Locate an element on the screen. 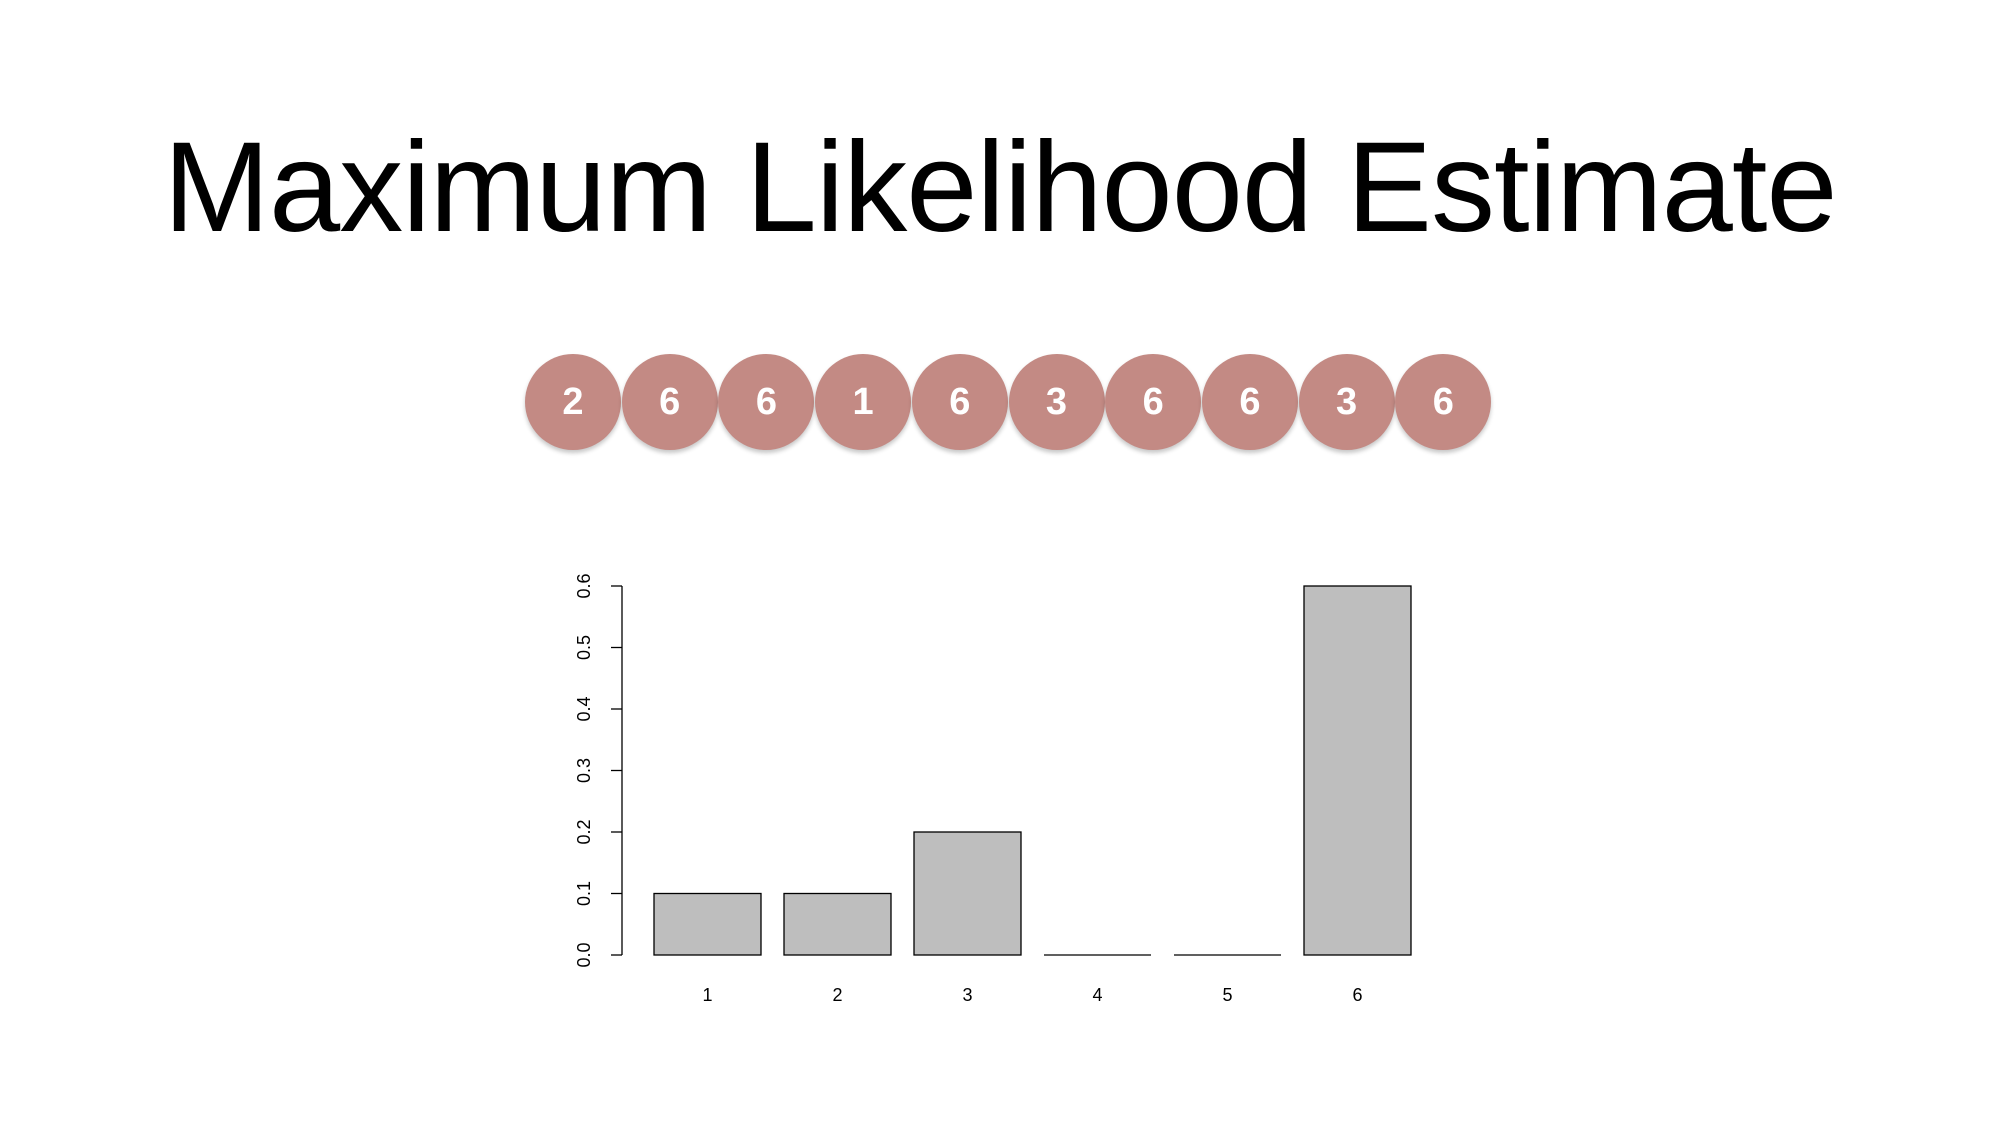 The image size is (2000, 1125). x-tick-label: 4 is located at coordinates (1097, 995).